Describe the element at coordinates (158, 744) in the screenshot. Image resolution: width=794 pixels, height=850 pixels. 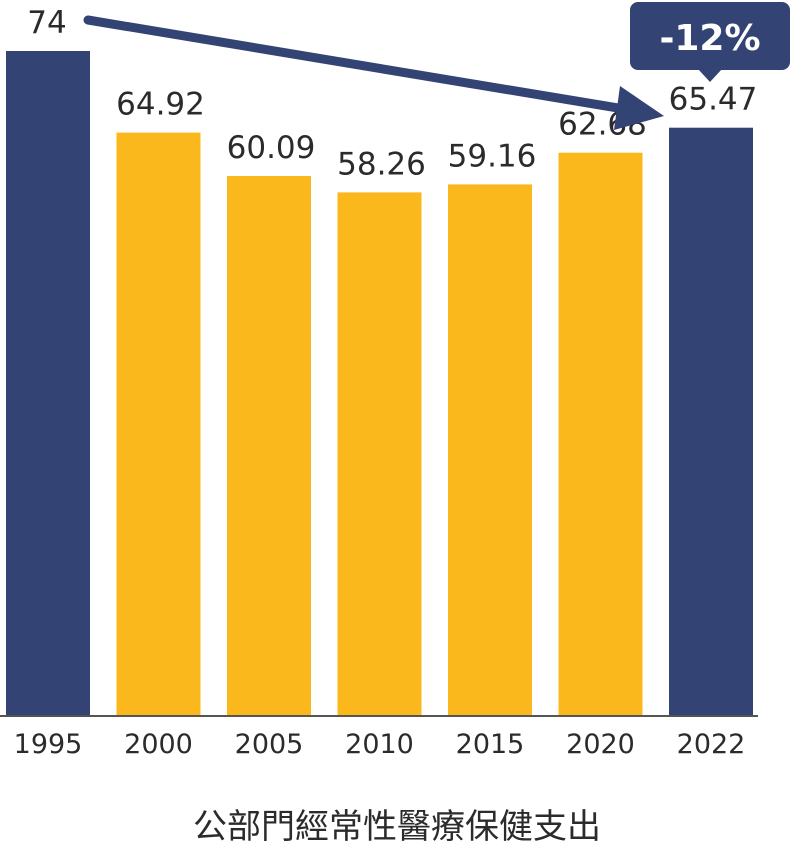
I see `tick-label-2000: 2000` at that location.